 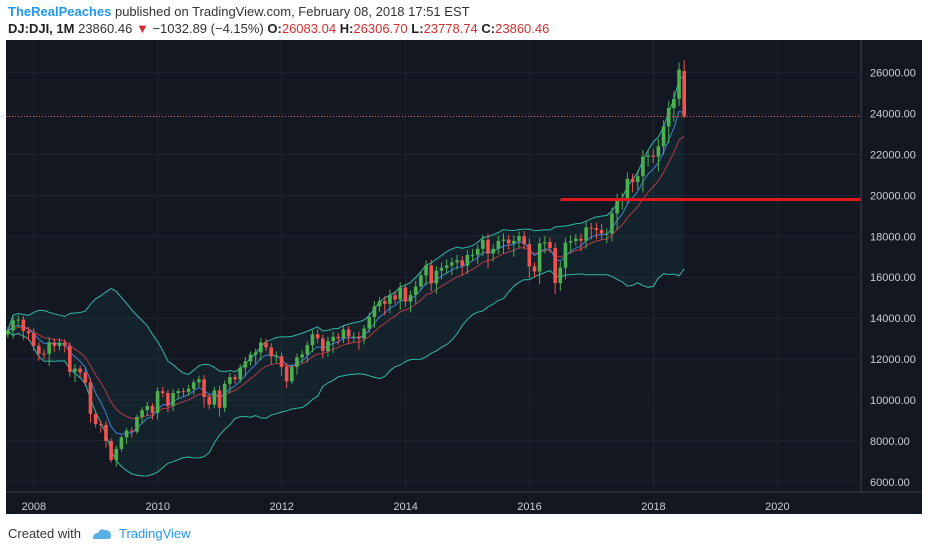 I want to click on footer: Created with TradingView, so click(x=99, y=533).